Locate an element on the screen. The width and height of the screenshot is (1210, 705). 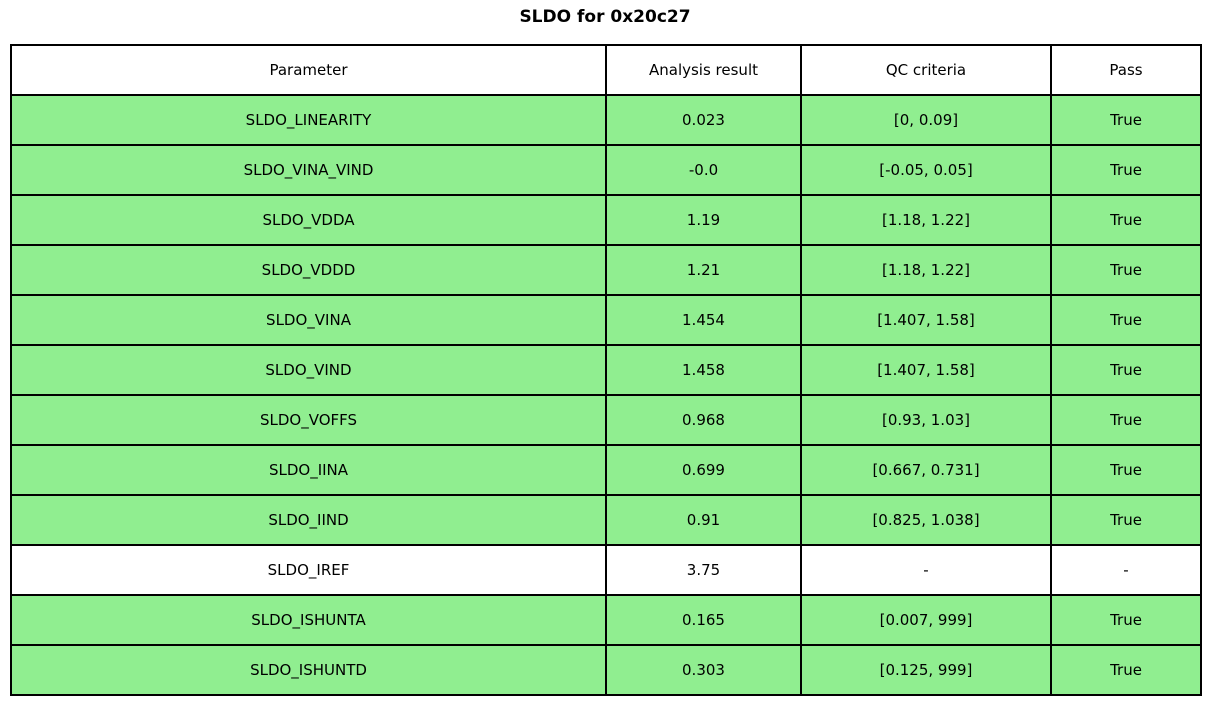
cell-parameter: SLDO_LINEARITY is located at coordinates (308, 120).